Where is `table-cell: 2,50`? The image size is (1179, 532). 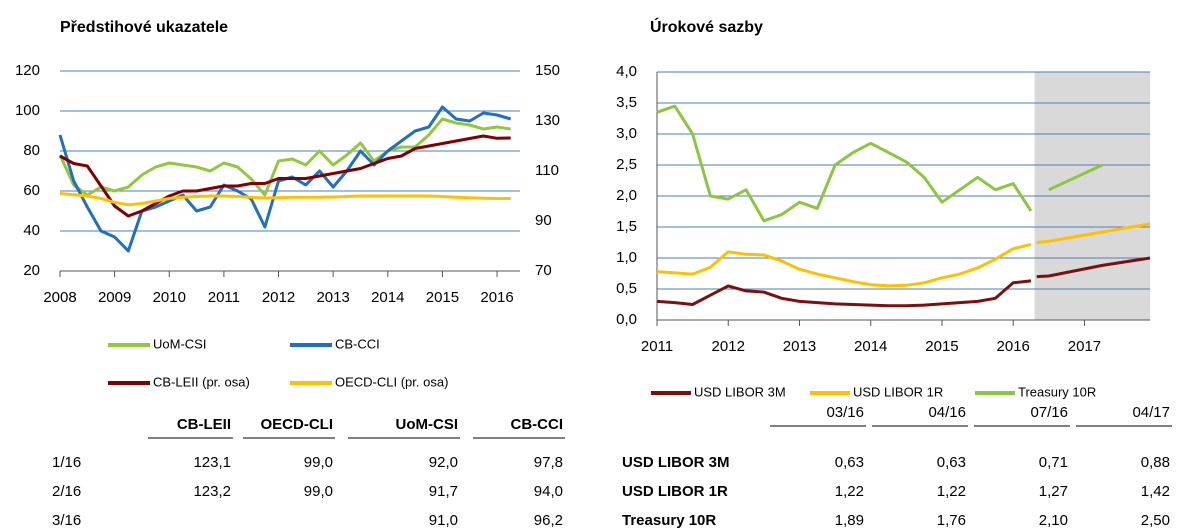 table-cell: 2,50 is located at coordinates (1155, 520).